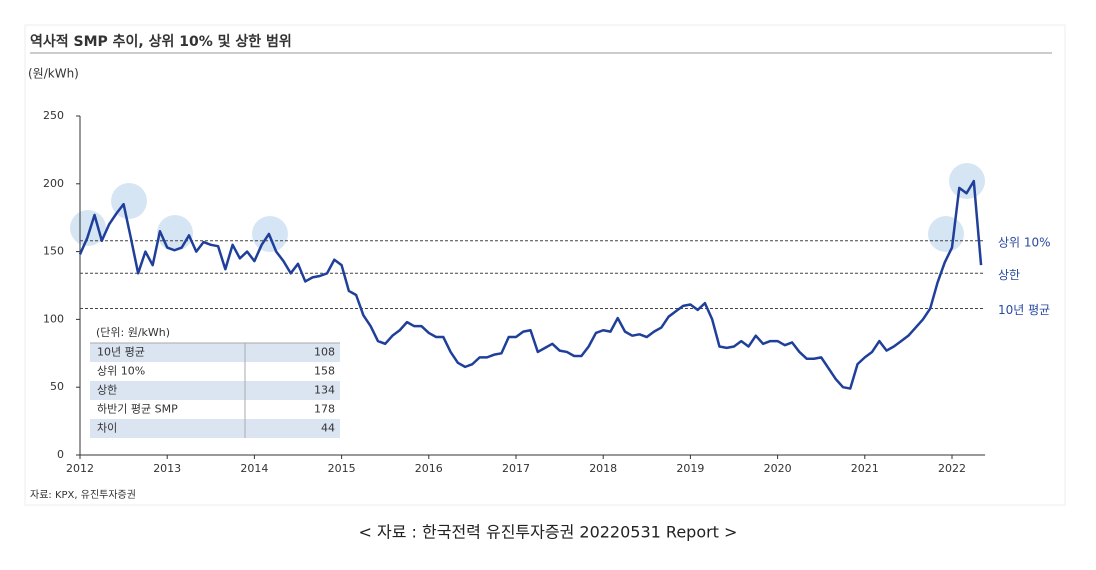  Describe the element at coordinates (1024, 242) in the screenshot. I see `reference-label: 상위 10%` at that location.